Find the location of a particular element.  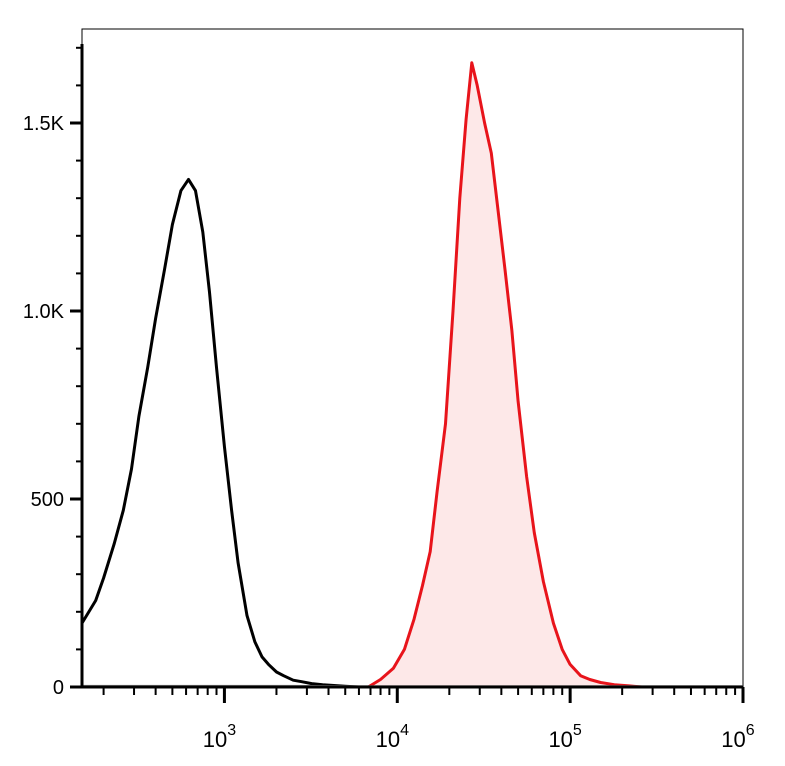

y-tick-label: 0 is located at coordinates (58, 688).